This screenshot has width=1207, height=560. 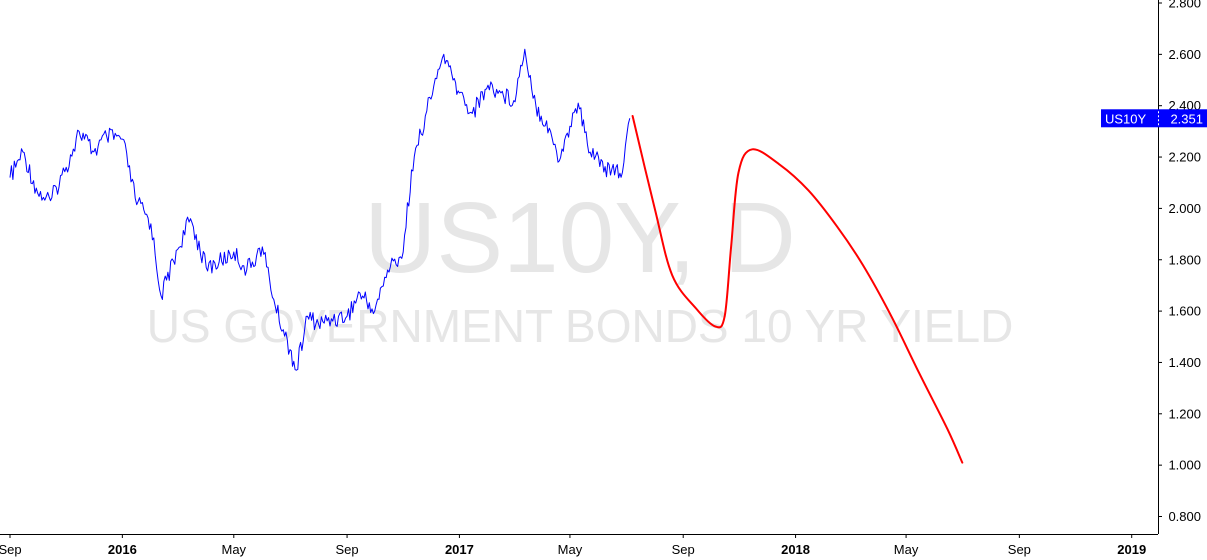 I want to click on x-tick-label: 2018, so click(x=795, y=549).